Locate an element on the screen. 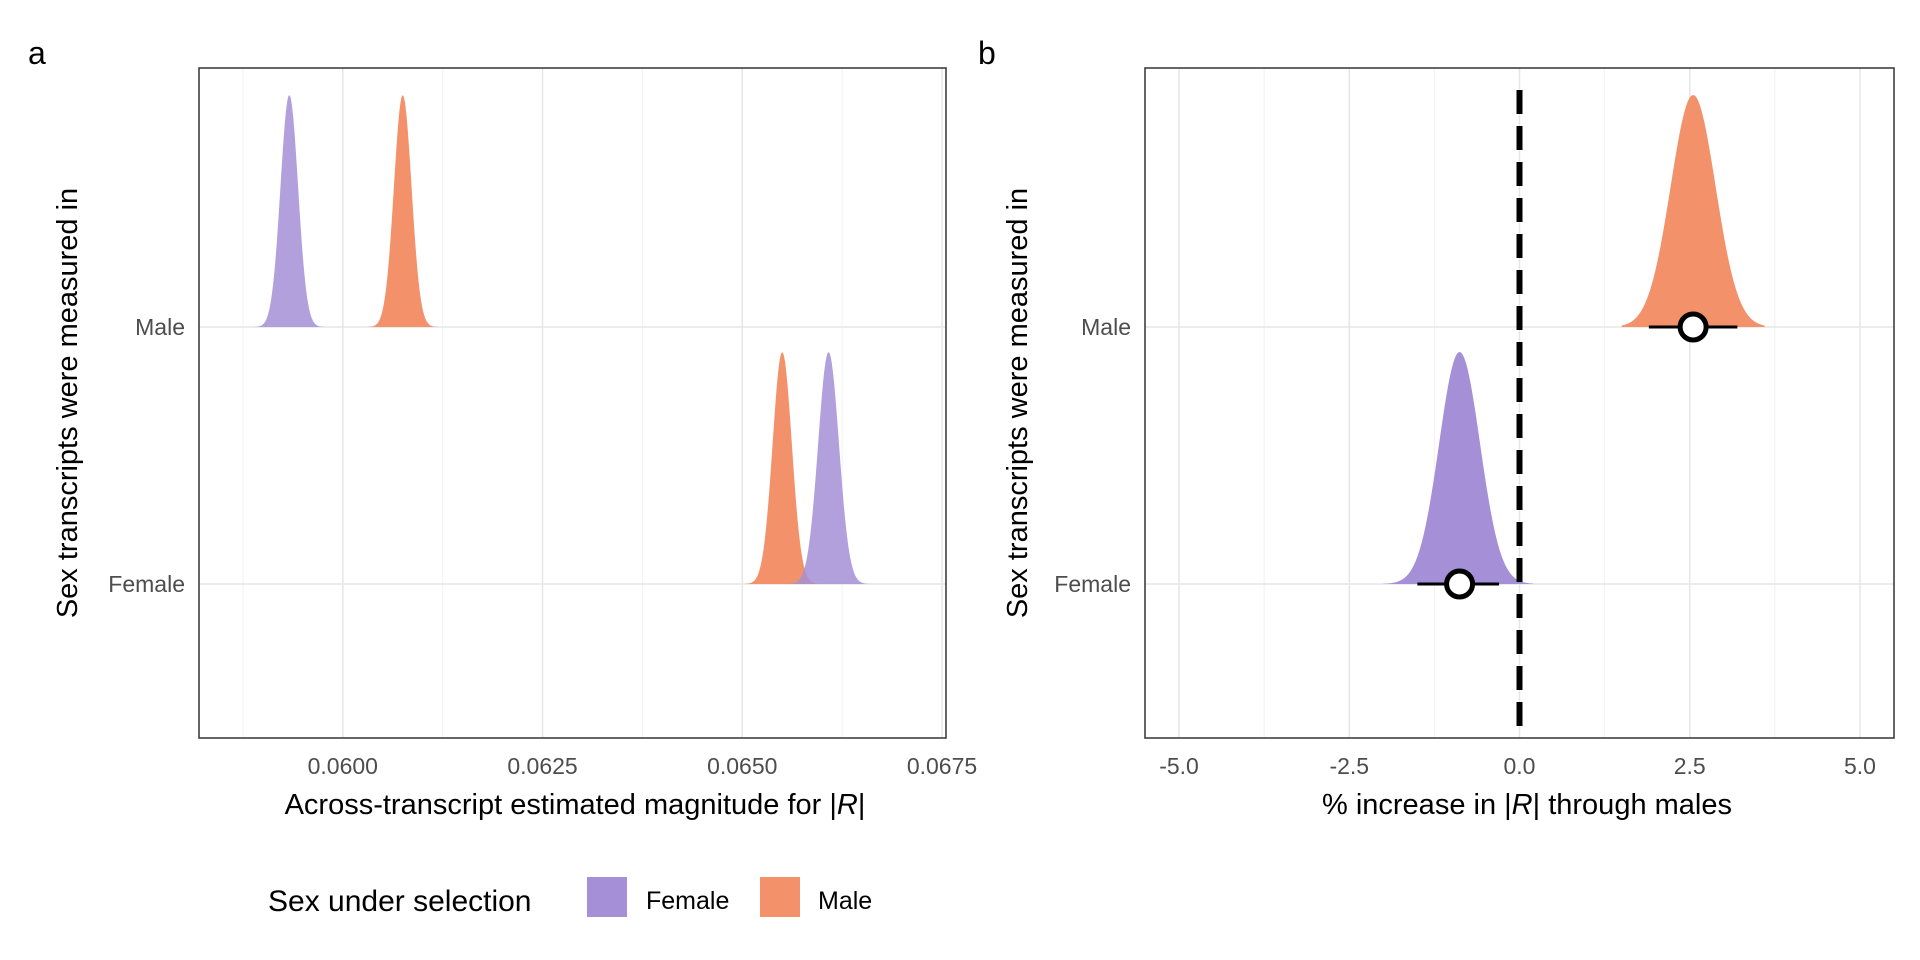  b-x-tick-label: 2.5 is located at coordinates (1690, 766).